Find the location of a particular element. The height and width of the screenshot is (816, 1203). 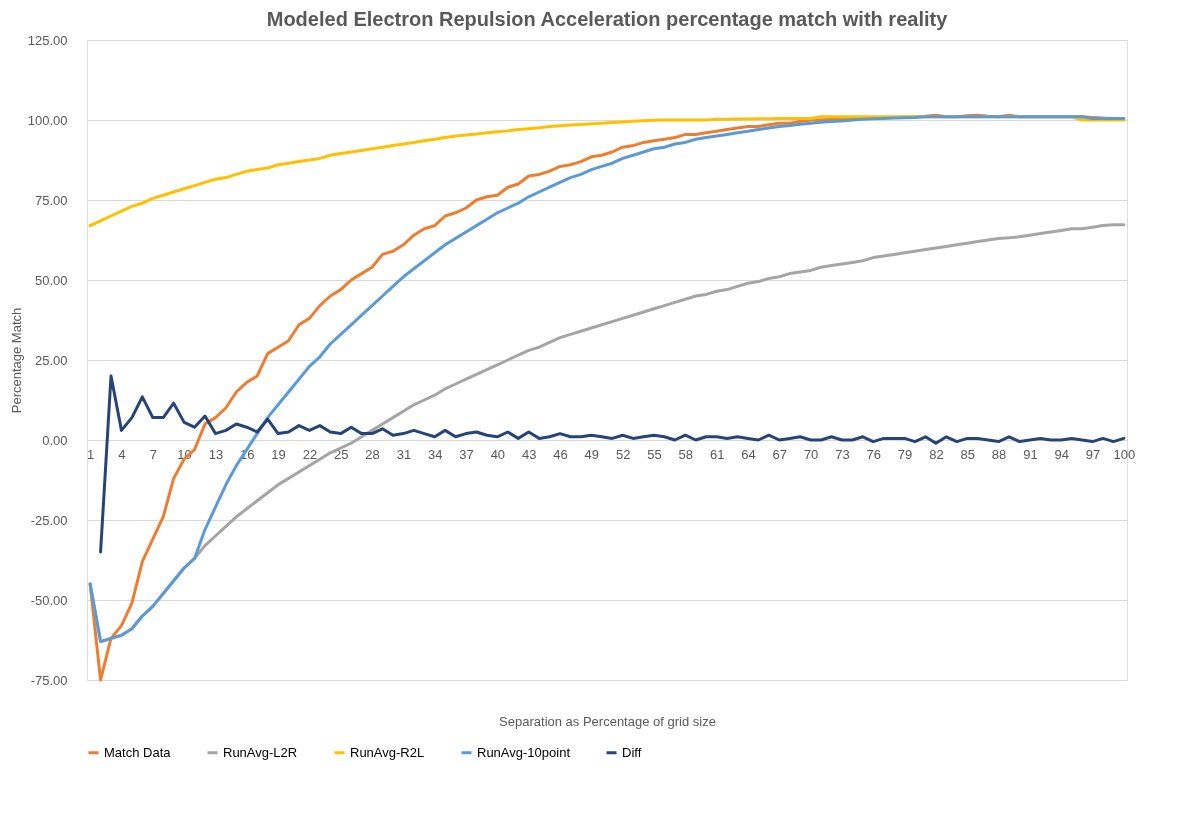

y-tick-label: 100.00 is located at coordinates (47, 120).